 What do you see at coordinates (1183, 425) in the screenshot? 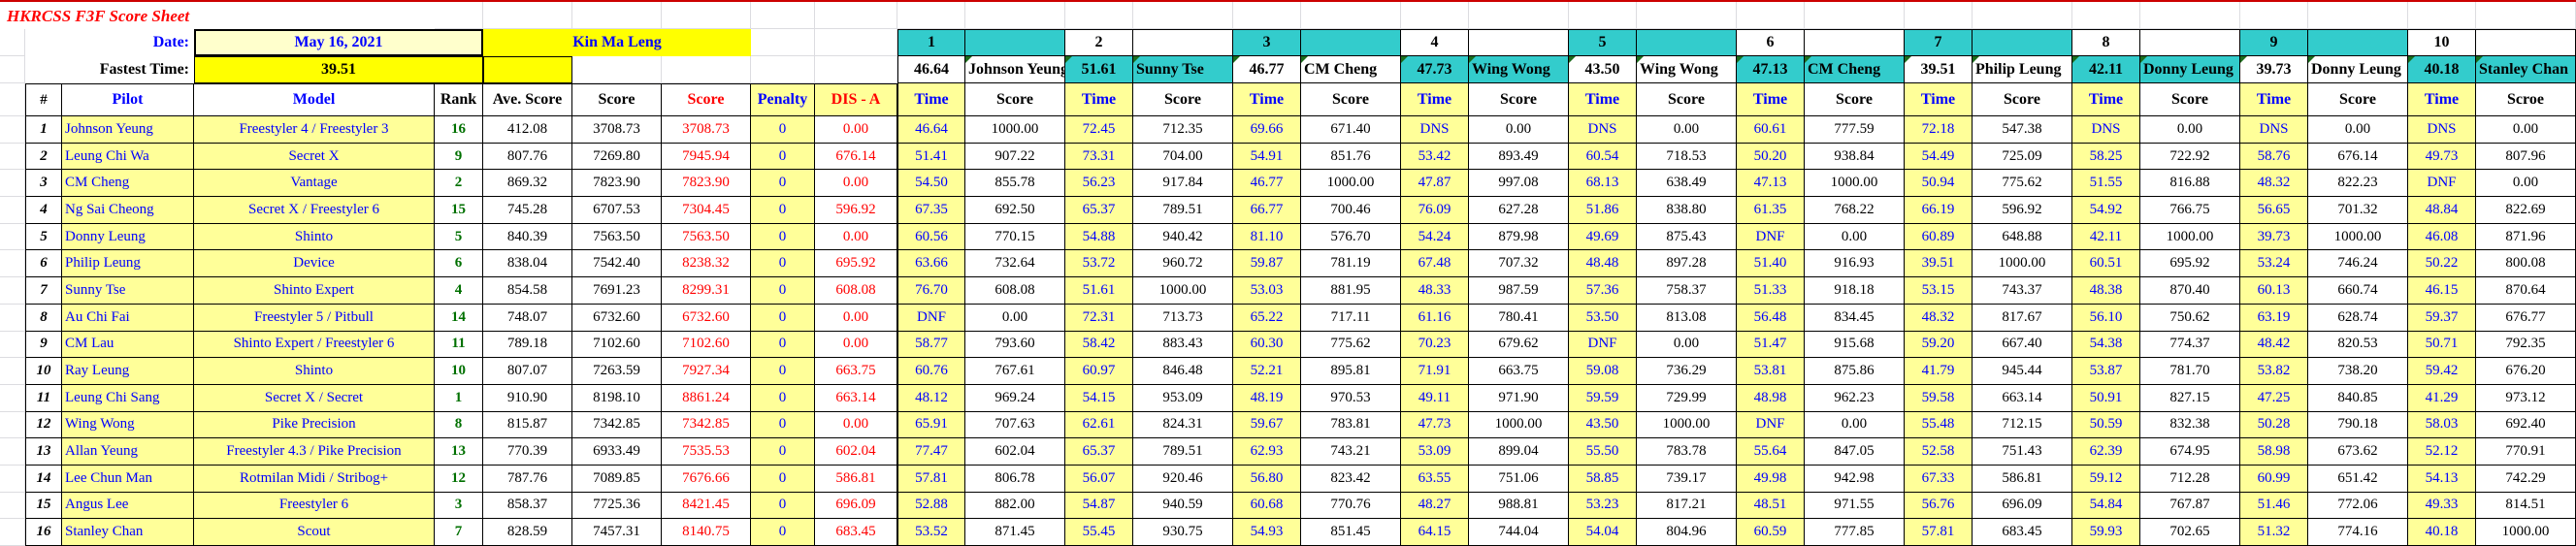
I see `row12-score-rd2: 824.31` at bounding box center [1183, 425].